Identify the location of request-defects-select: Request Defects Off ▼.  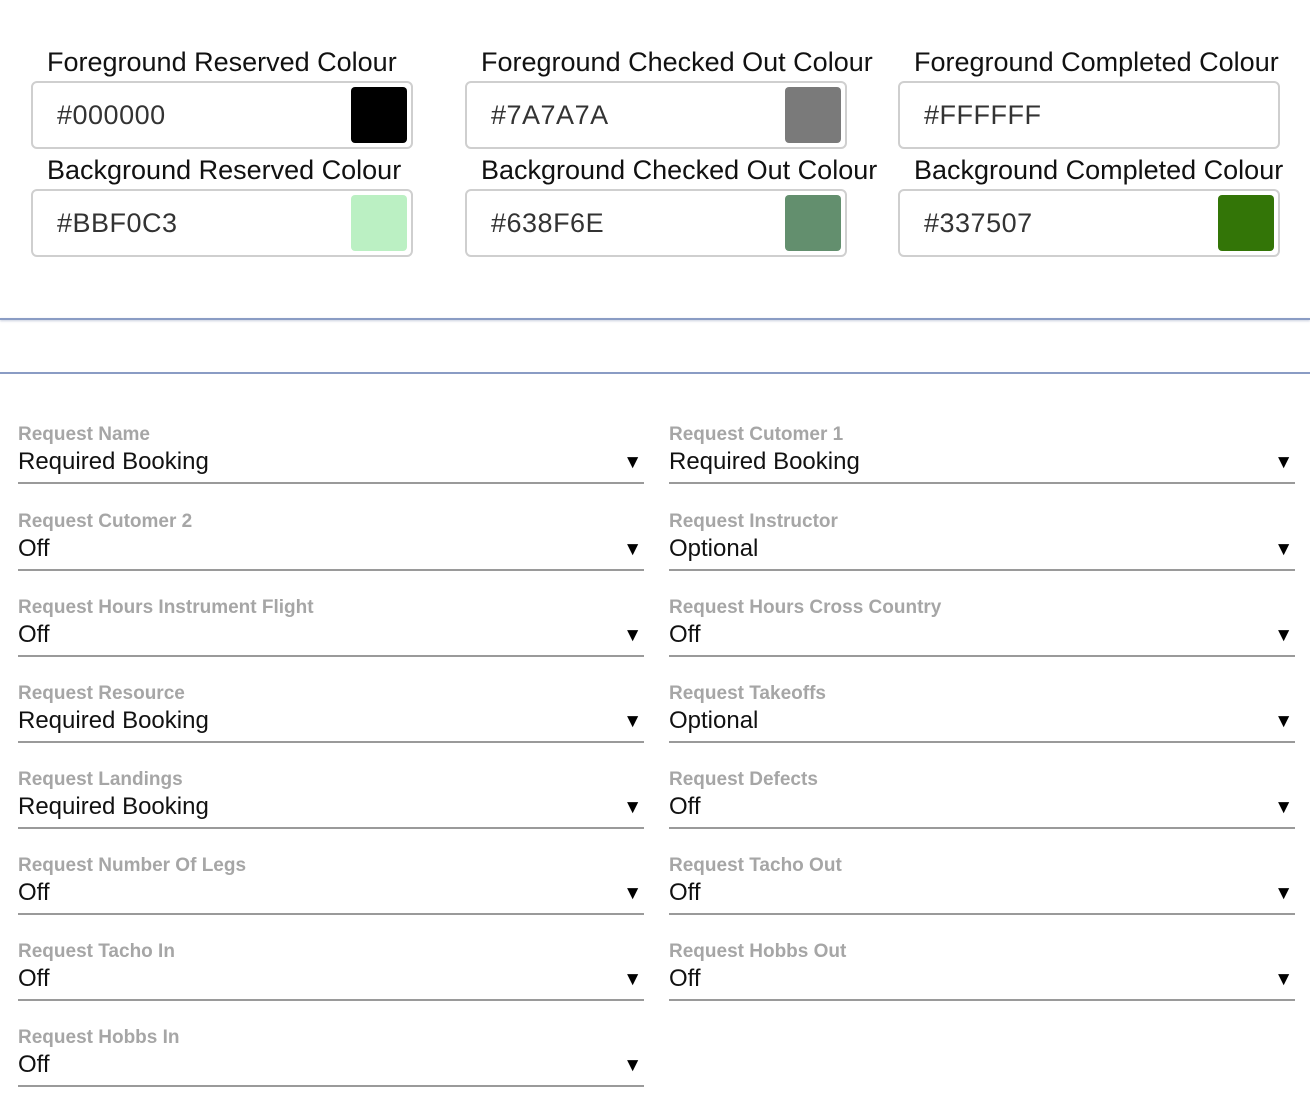
(982, 799).